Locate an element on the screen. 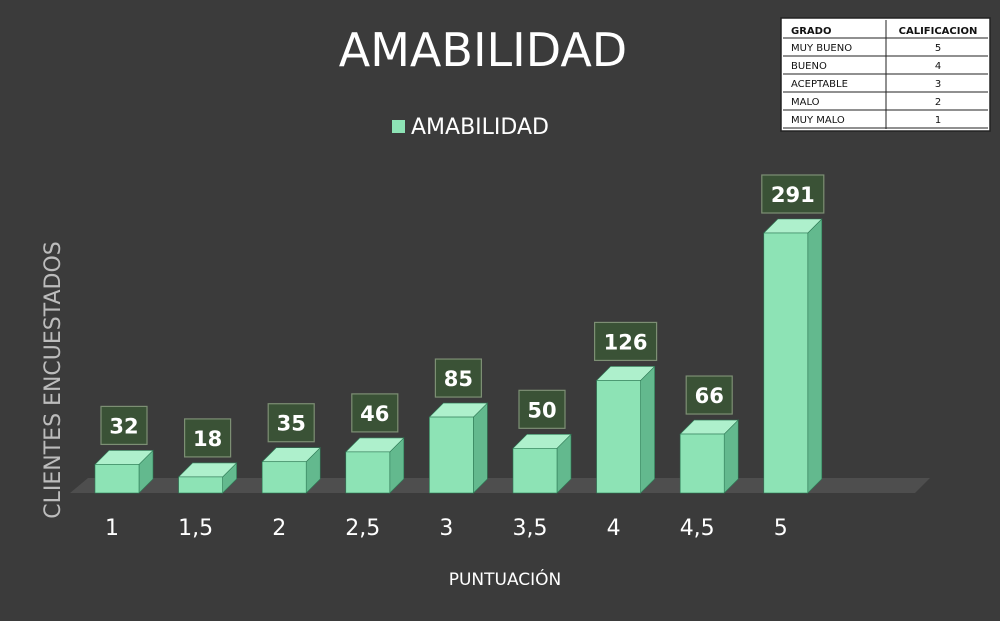 The width and height of the screenshot is (1000, 621). x-ticks-group: 1 1,5 2 2,5 3 3,5 4 4,5 5 is located at coordinates (446, 528).